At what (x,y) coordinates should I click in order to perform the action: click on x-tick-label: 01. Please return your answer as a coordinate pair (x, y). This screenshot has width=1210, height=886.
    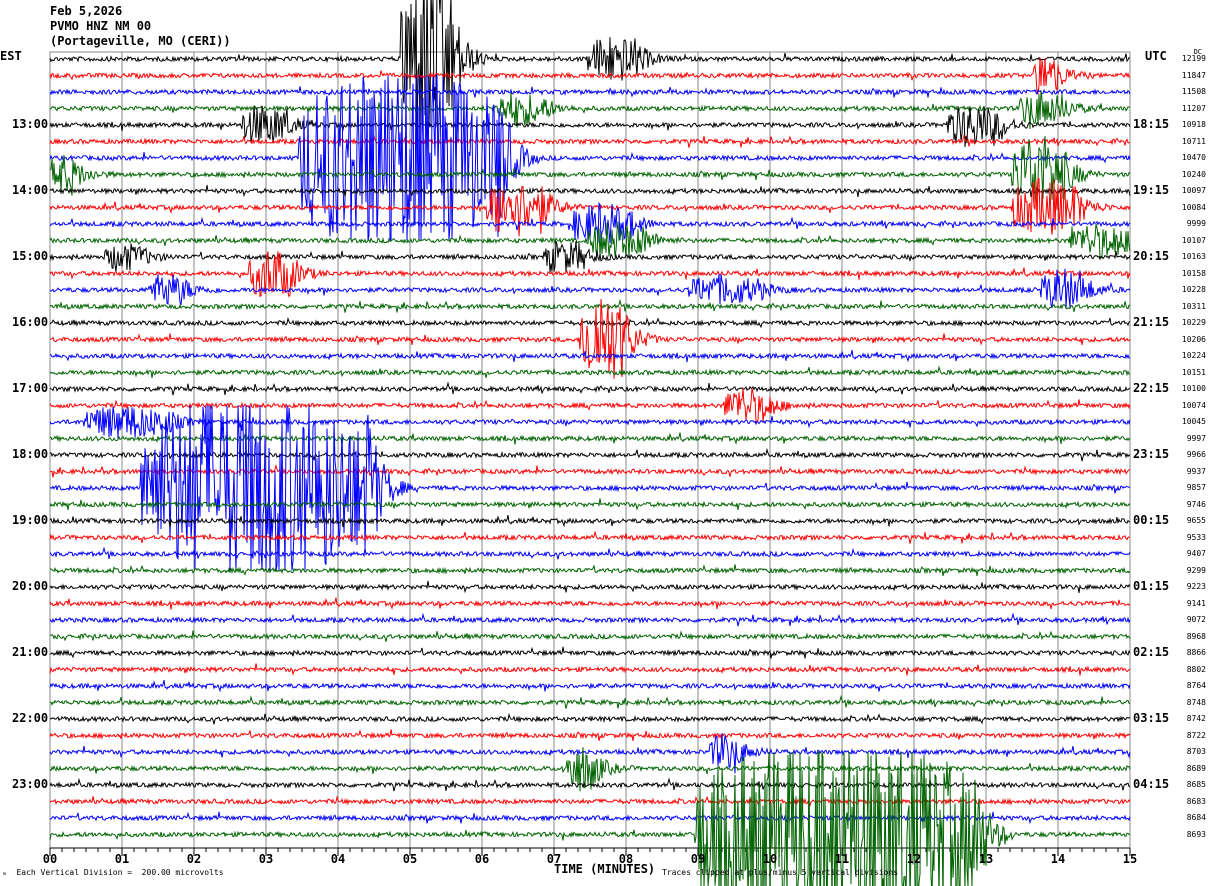
    Looking at the image, I should click on (122, 859).